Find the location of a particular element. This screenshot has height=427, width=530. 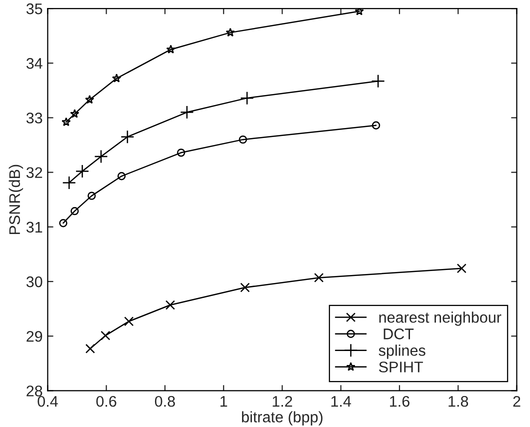

y-tick-label: 29 is located at coordinates (34, 336).